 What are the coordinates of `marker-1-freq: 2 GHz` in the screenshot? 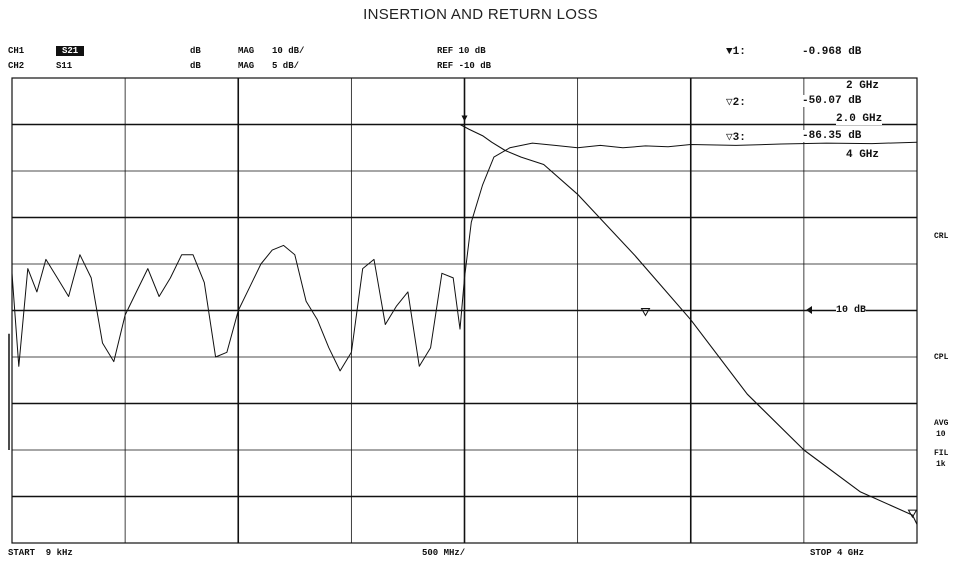 It's located at (863, 86).